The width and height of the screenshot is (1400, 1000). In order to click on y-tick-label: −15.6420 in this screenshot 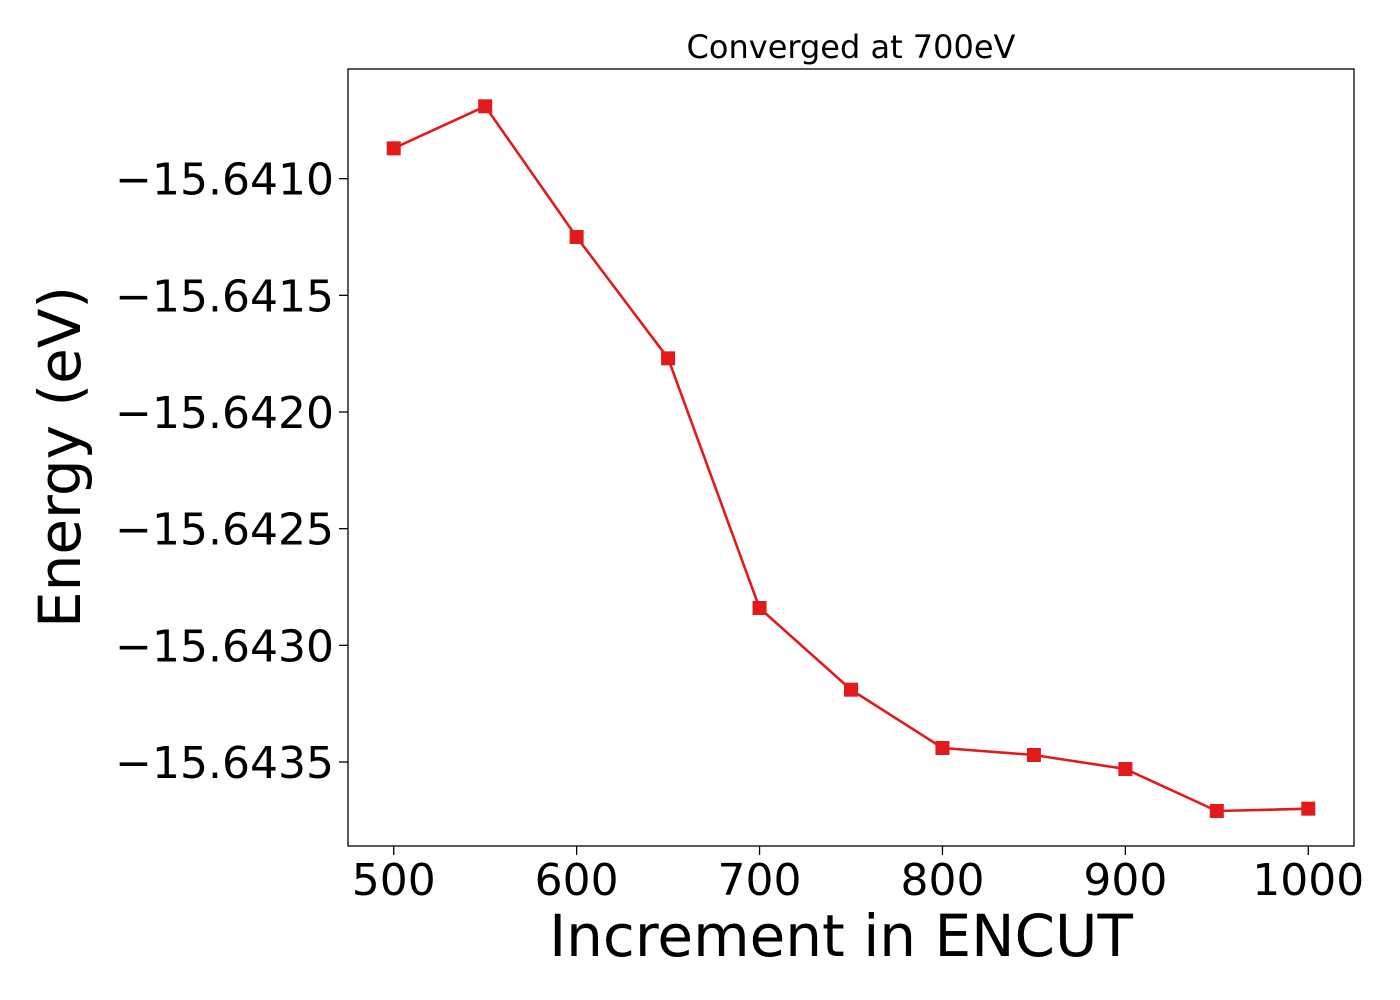, I will do `click(224, 413)`.